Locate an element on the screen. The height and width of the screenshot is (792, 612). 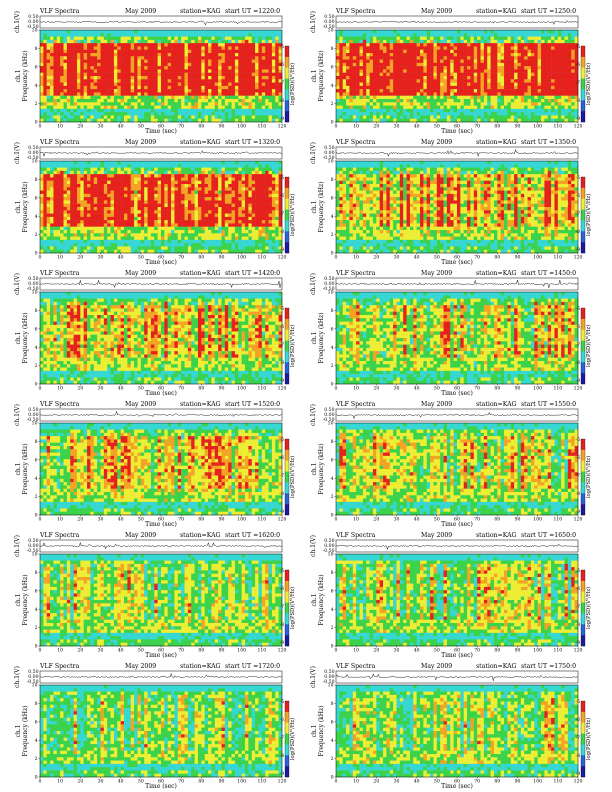
colorbar-label: log(PSD)(V²/Hz) is located at coordinates (588, 84).